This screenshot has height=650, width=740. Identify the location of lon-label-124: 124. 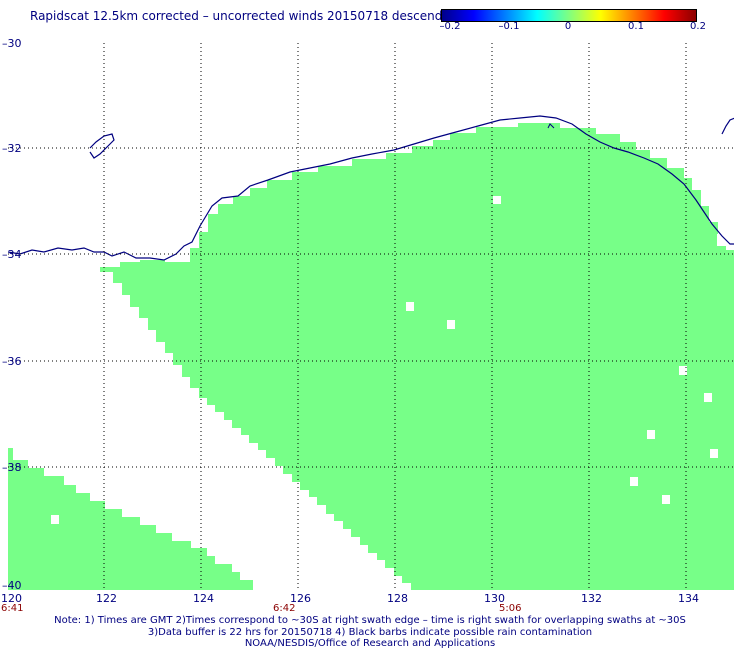
(203, 598).